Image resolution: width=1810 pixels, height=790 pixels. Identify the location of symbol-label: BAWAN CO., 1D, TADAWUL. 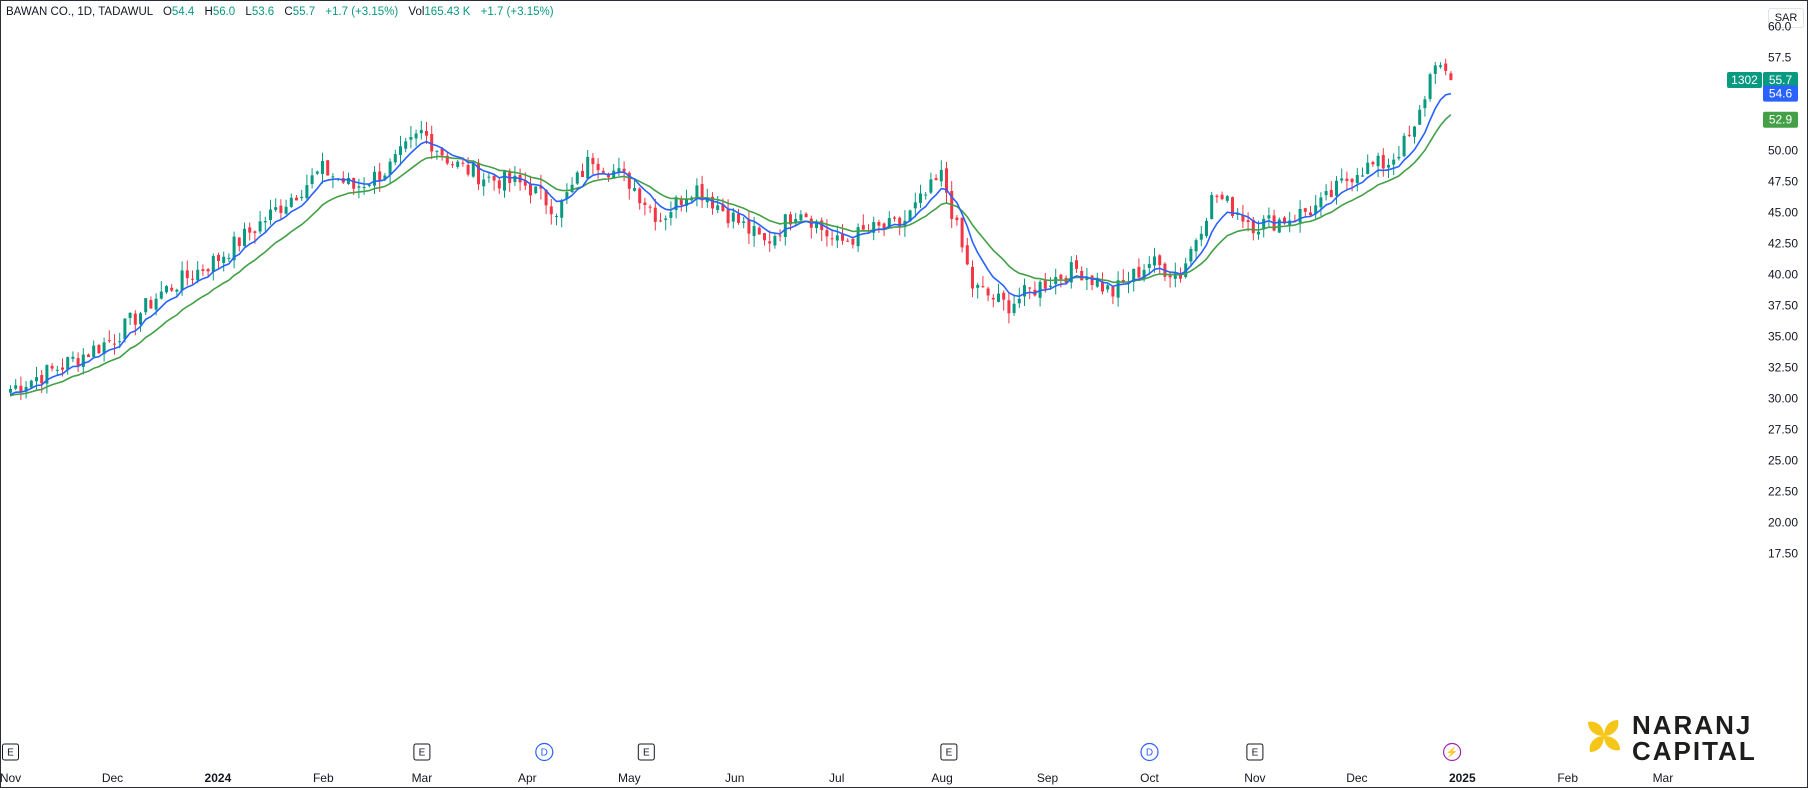
(79, 12).